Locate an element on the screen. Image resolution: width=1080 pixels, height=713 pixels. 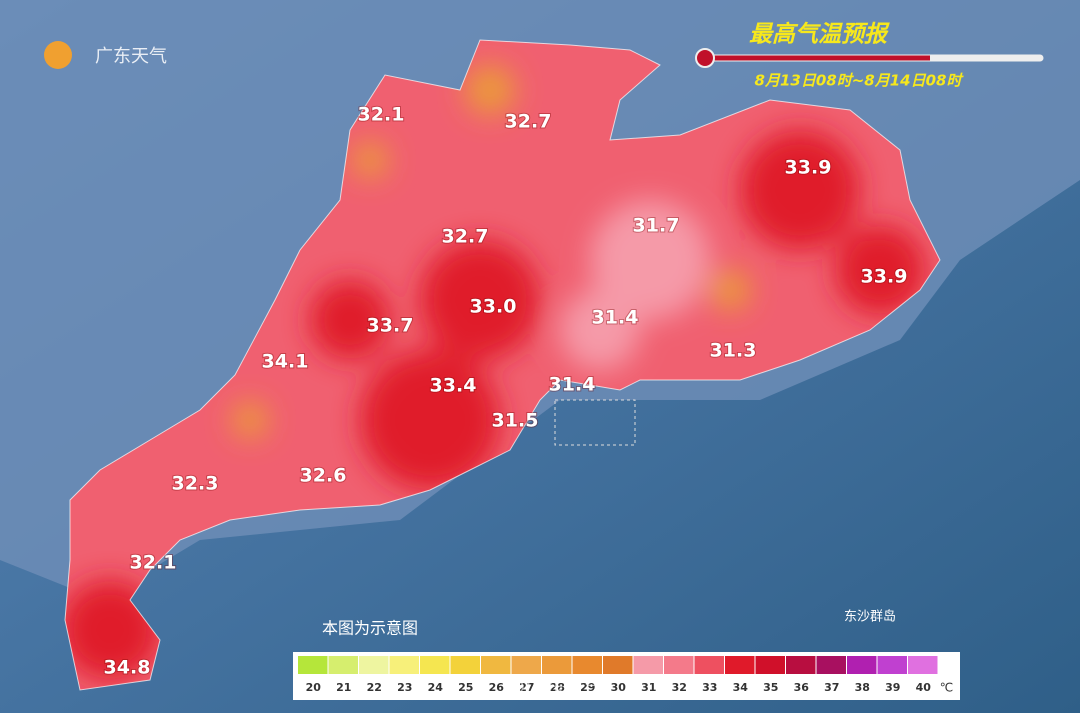
logo-icon is located at coordinates (58, 55).